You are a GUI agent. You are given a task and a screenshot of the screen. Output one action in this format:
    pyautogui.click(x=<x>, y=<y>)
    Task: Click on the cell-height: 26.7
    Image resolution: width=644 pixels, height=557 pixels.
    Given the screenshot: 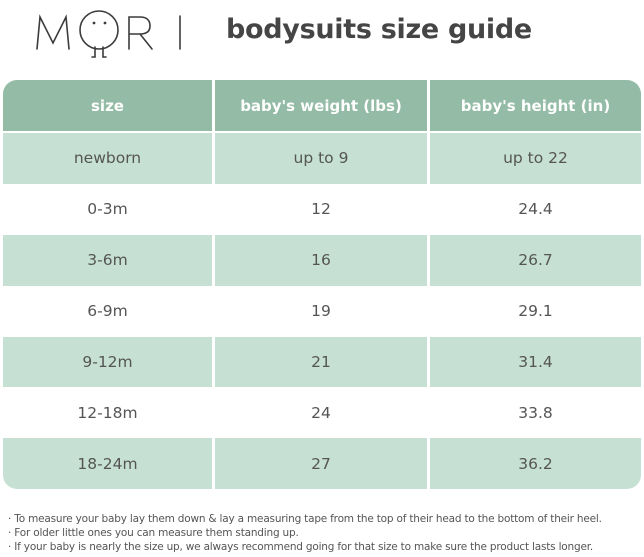 What is the action you would take?
    pyautogui.click(x=535, y=260)
    